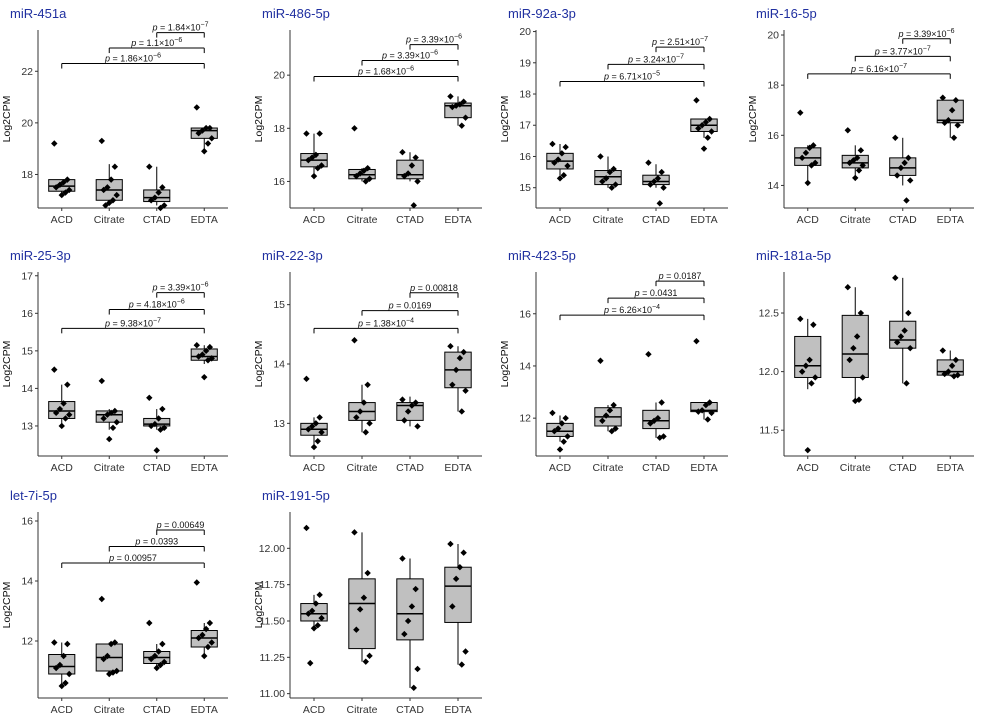 Image resolution: width=1000 pixels, height=720 pixels. I want to click on box-citrate, so click(109, 658).